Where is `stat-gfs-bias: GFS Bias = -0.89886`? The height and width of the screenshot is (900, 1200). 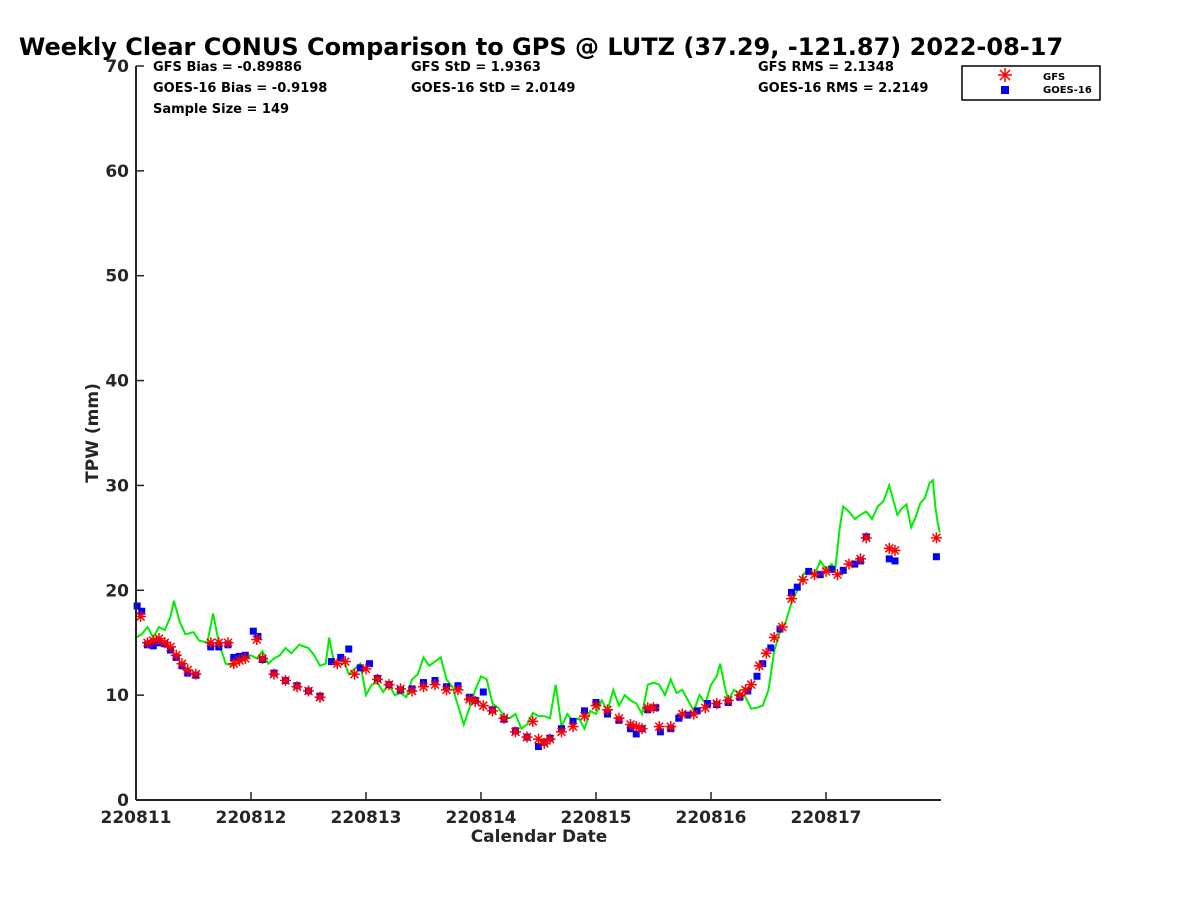 stat-gfs-bias: GFS Bias = -0.89886 is located at coordinates (227, 67).